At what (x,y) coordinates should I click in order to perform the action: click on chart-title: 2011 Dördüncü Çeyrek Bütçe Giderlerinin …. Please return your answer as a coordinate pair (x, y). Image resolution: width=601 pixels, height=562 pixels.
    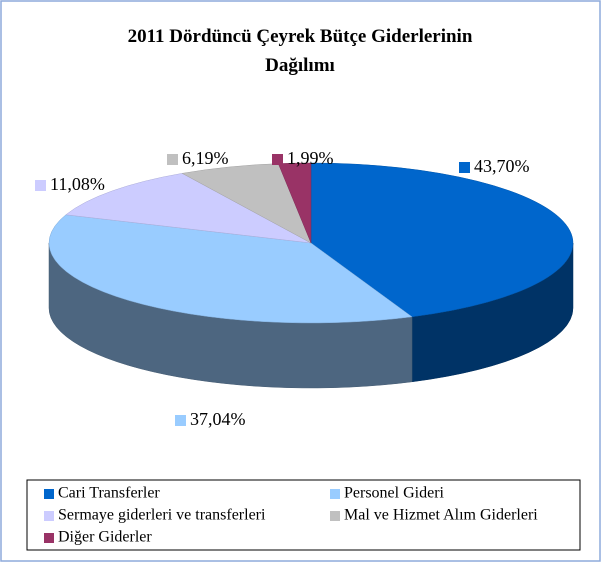
    Looking at the image, I should click on (300, 51).